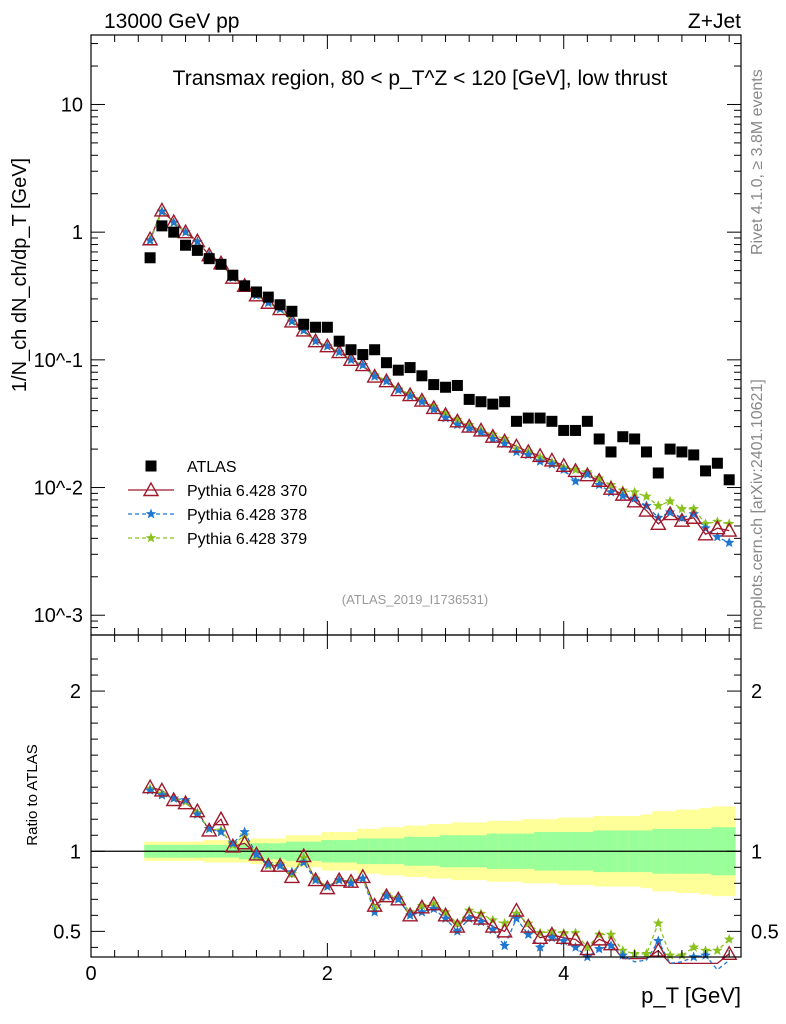  Describe the element at coordinates (58, 489) in the screenshot. I see `y-tick-label: 10^-2` at that location.